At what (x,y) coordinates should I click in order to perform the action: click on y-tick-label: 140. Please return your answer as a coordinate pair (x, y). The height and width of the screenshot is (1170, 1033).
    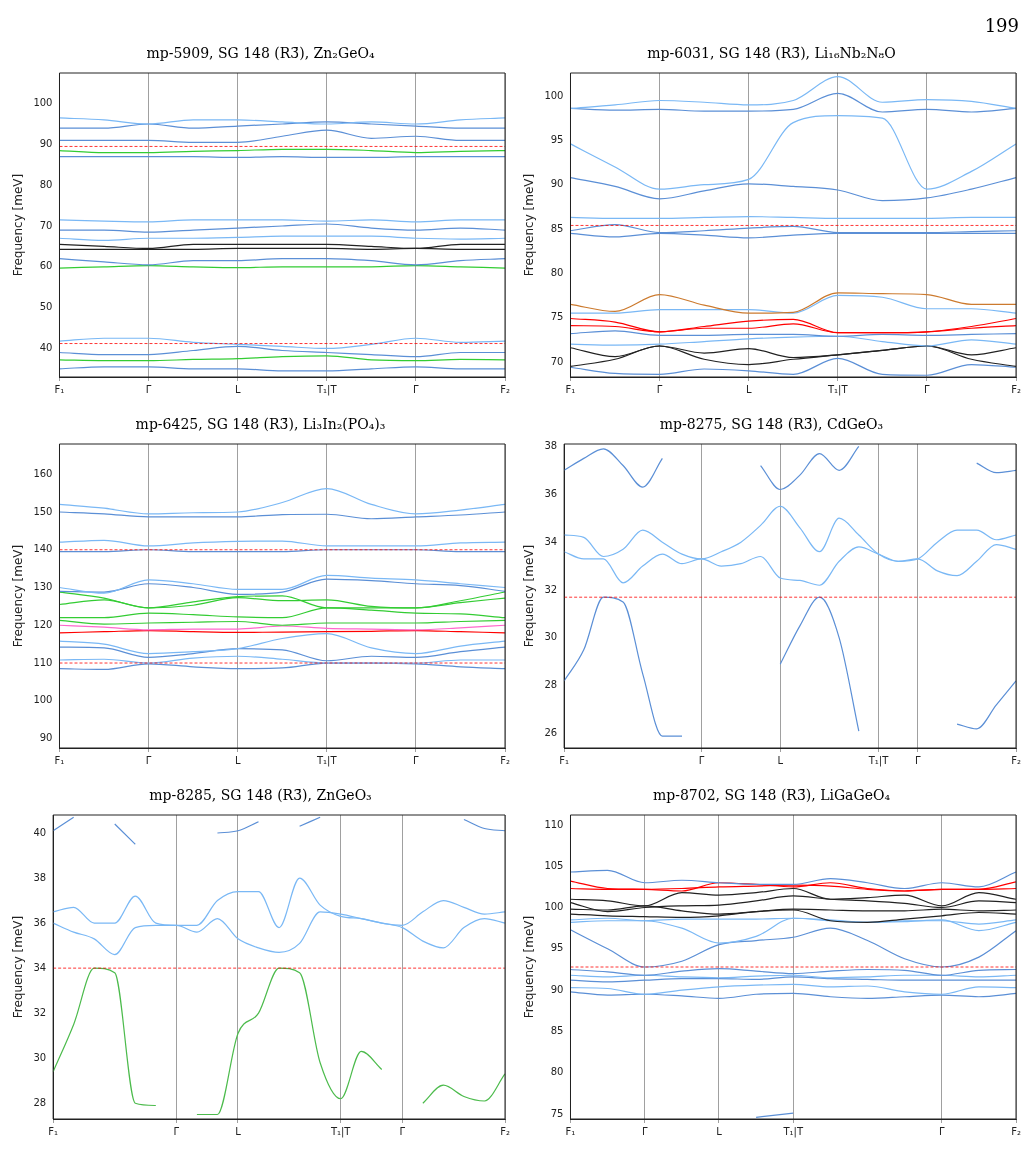
    Looking at the image, I should click on (43, 549).